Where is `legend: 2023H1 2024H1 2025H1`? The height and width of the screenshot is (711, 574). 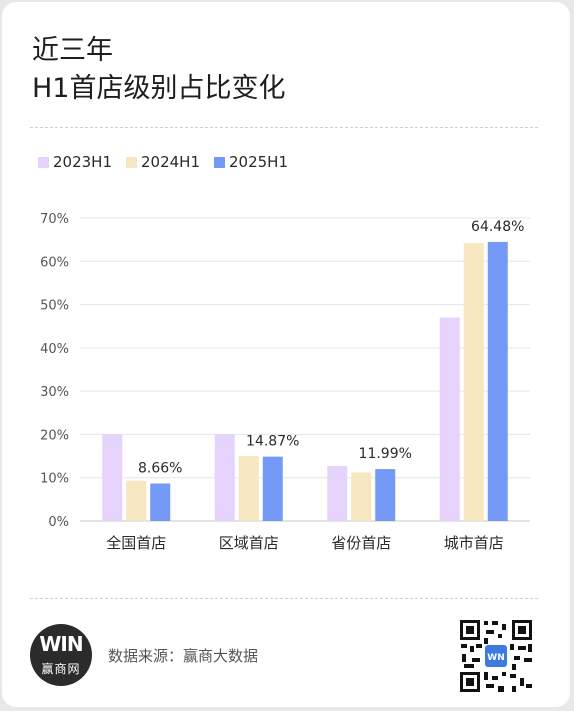
legend: 2023H1 2024H1 2025H1 is located at coordinates (163, 162).